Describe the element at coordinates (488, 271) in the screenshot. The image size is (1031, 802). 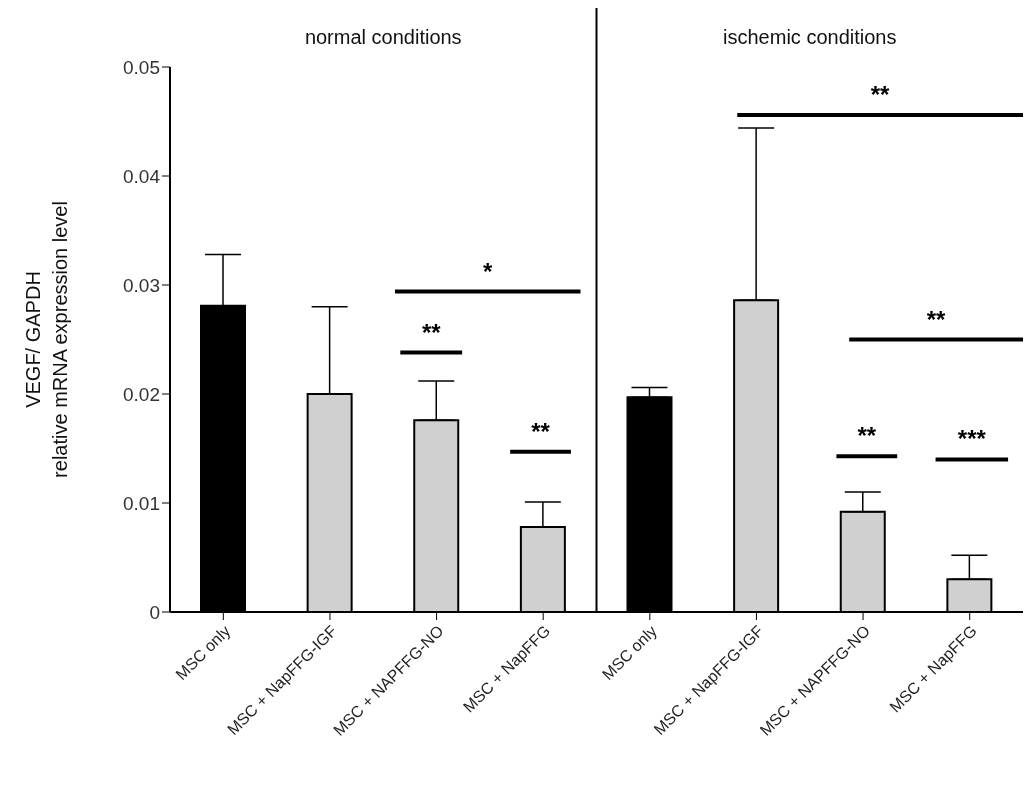
I see `annotation: *` at that location.